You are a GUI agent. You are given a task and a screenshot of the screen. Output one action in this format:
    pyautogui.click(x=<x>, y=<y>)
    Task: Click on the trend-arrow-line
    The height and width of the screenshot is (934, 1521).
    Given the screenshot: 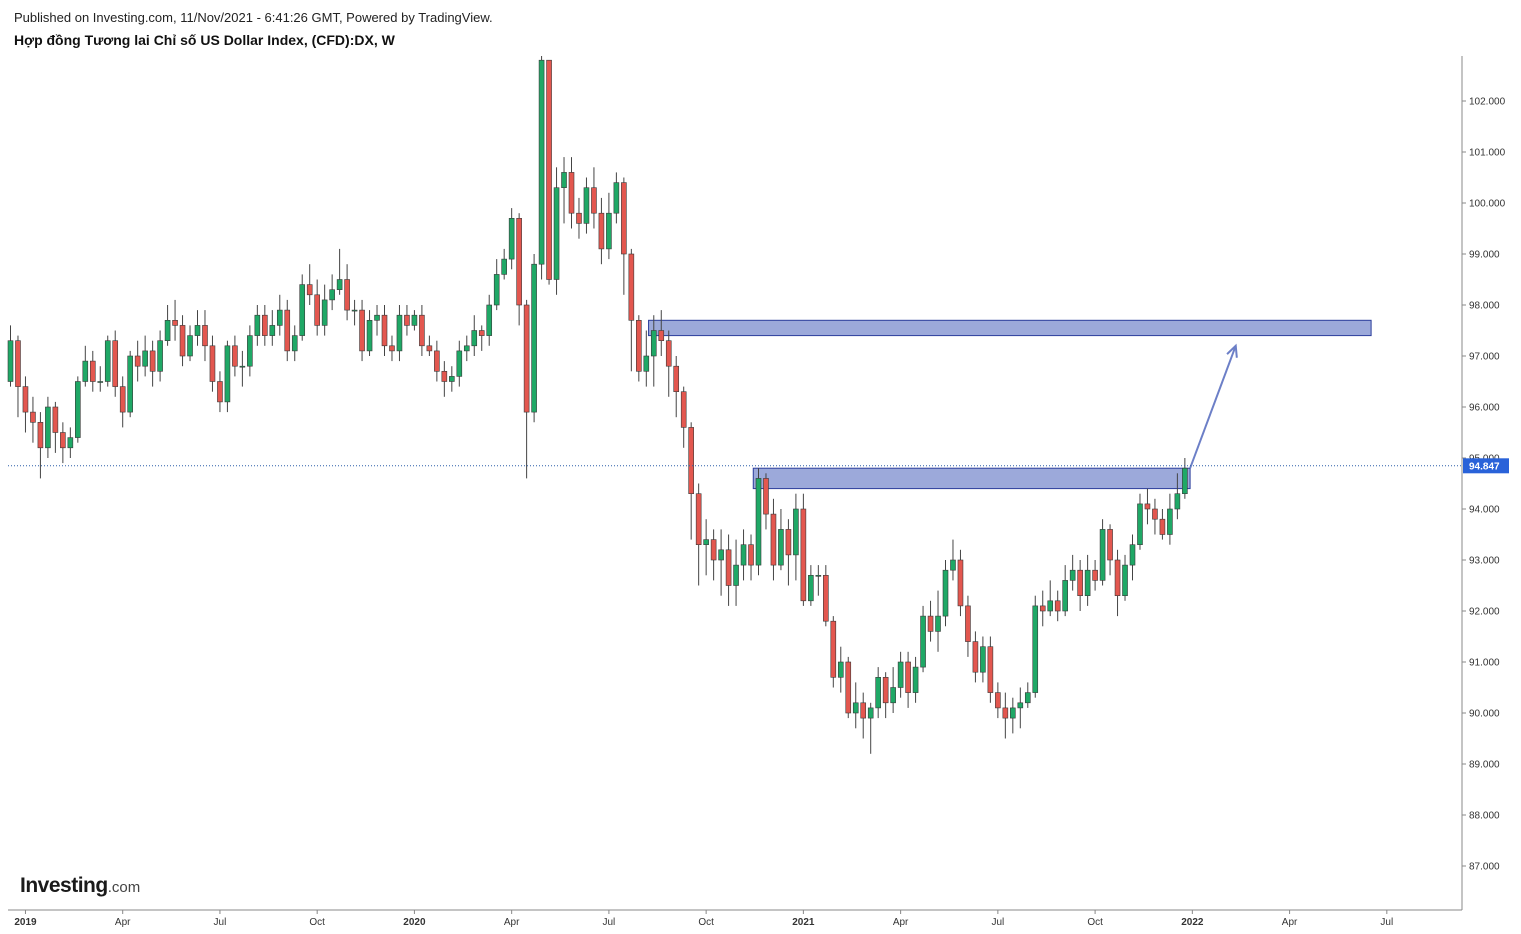 What is the action you would take?
    pyautogui.click(x=1213, y=407)
    